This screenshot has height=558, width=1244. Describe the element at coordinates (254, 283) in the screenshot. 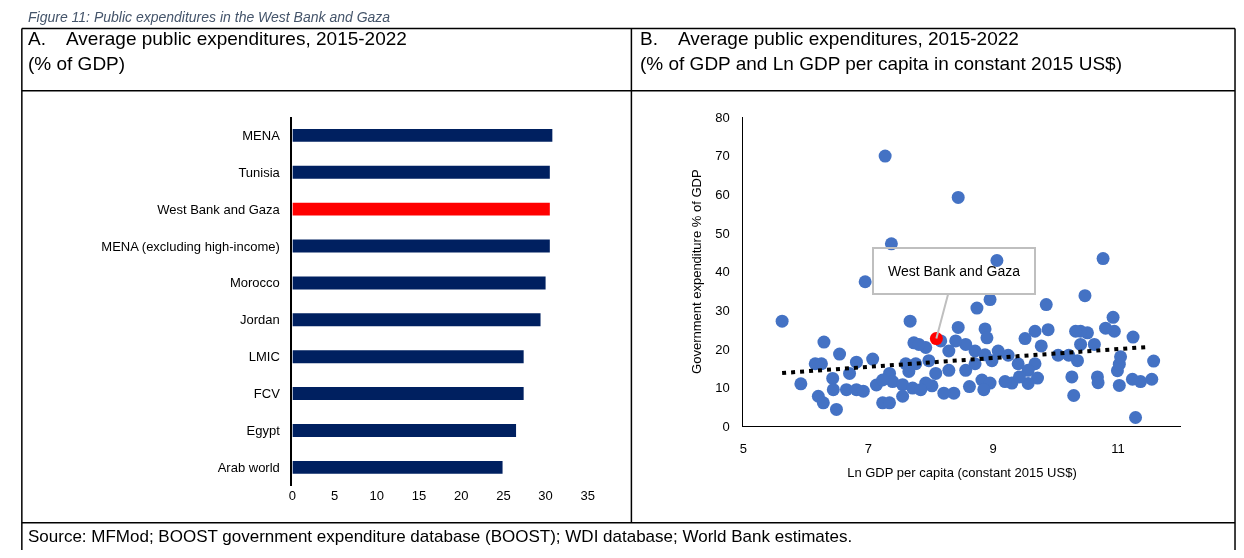

I see `y-tick-label: Morocco` at that location.